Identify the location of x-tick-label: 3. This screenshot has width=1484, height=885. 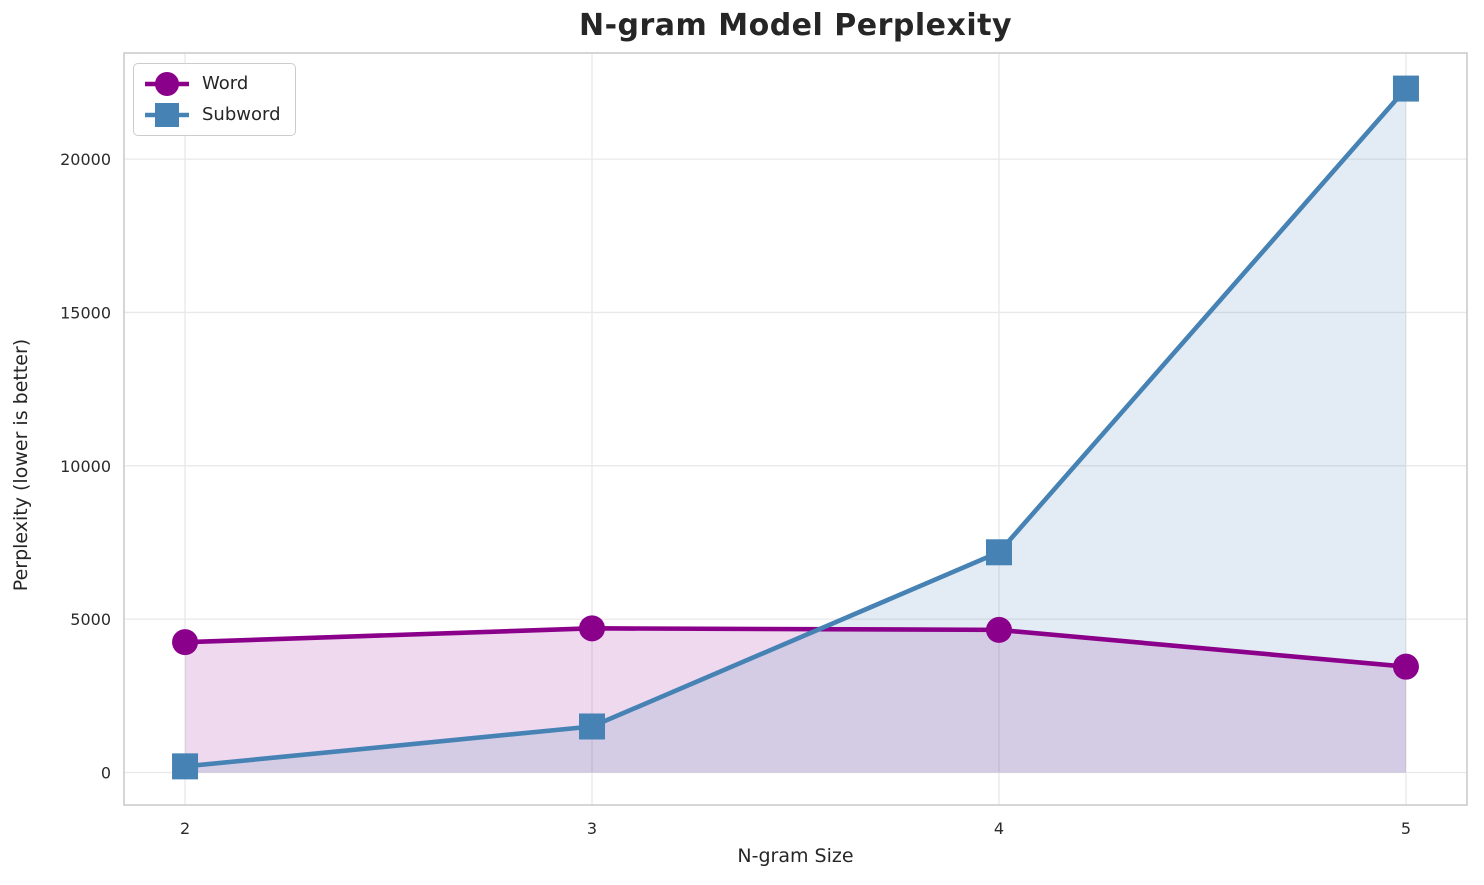
(592, 828).